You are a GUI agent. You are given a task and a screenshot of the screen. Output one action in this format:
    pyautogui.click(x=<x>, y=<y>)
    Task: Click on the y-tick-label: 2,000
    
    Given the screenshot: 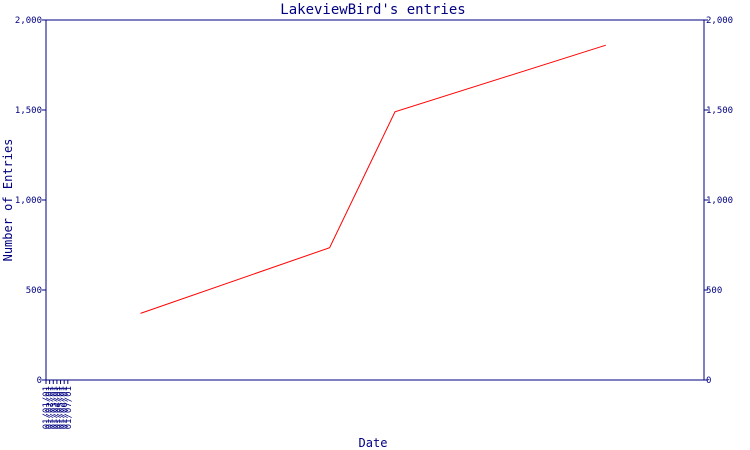 What is the action you would take?
    pyautogui.click(x=28, y=21)
    